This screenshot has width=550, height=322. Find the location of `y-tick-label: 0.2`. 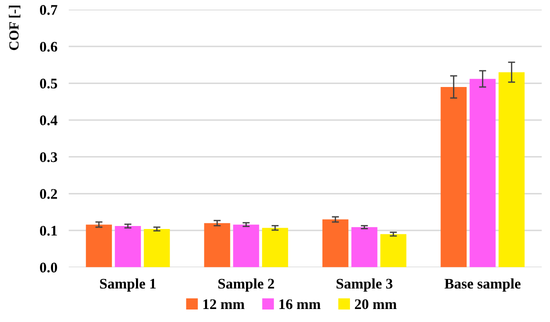

y-tick-label: 0.2 is located at coordinates (49, 194).